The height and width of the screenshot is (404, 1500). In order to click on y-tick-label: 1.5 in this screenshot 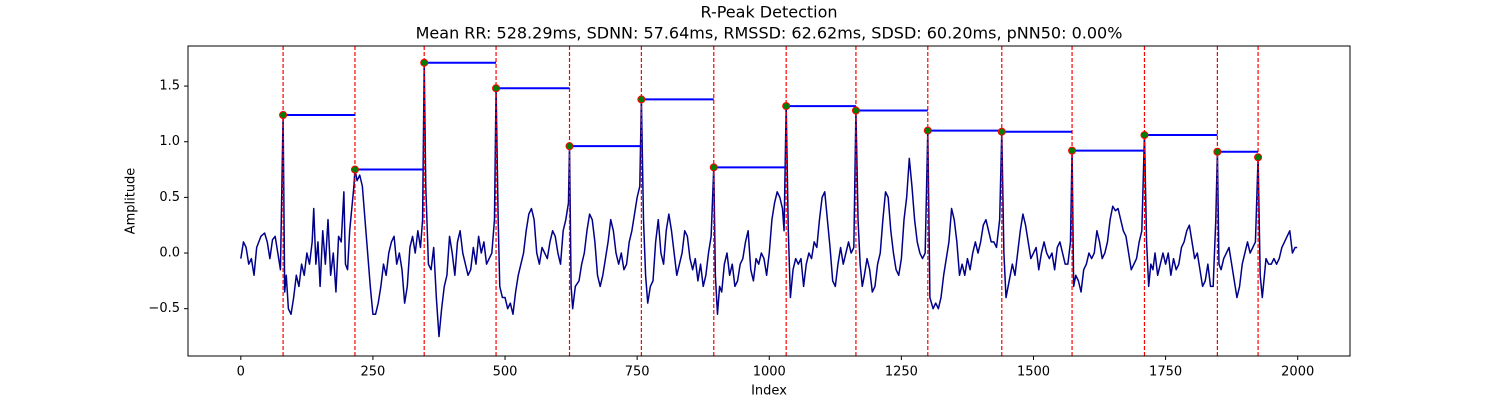, I will do `click(169, 86)`.